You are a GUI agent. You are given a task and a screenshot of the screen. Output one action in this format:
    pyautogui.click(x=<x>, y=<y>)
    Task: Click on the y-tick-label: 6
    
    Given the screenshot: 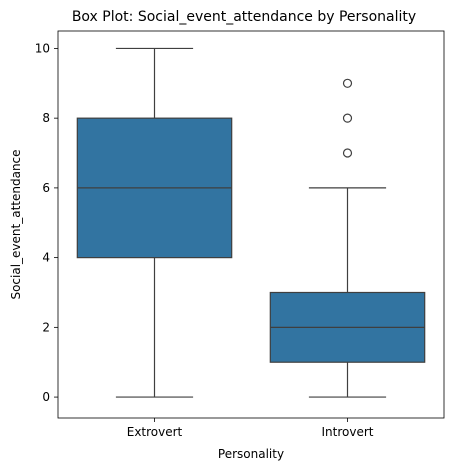 What is the action you would take?
    pyautogui.click(x=46, y=188)
    